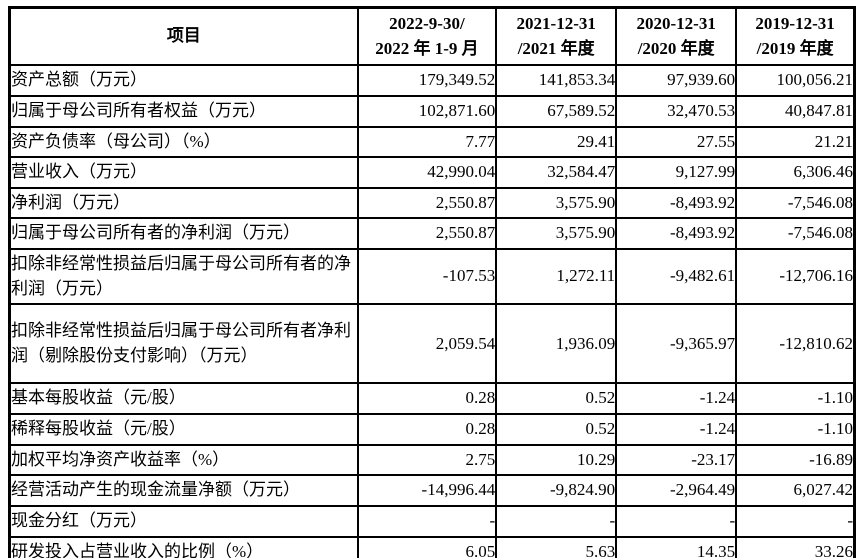 This screenshot has height=558, width=865. Describe the element at coordinates (795, 111) in the screenshot. I see `cell-value: 40,847.81` at that location.